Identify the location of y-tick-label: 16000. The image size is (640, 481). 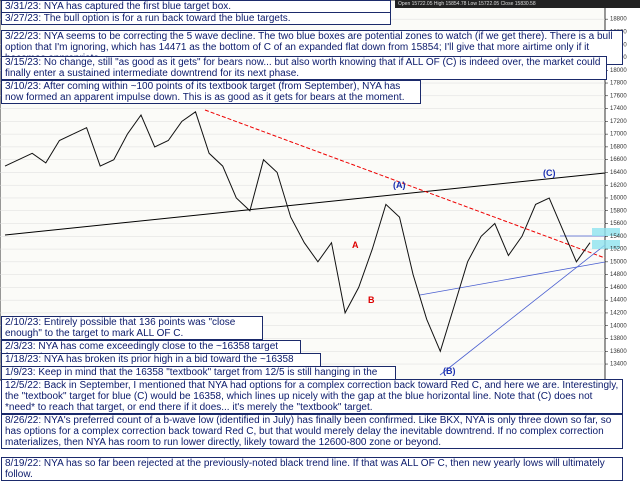
(618, 199).